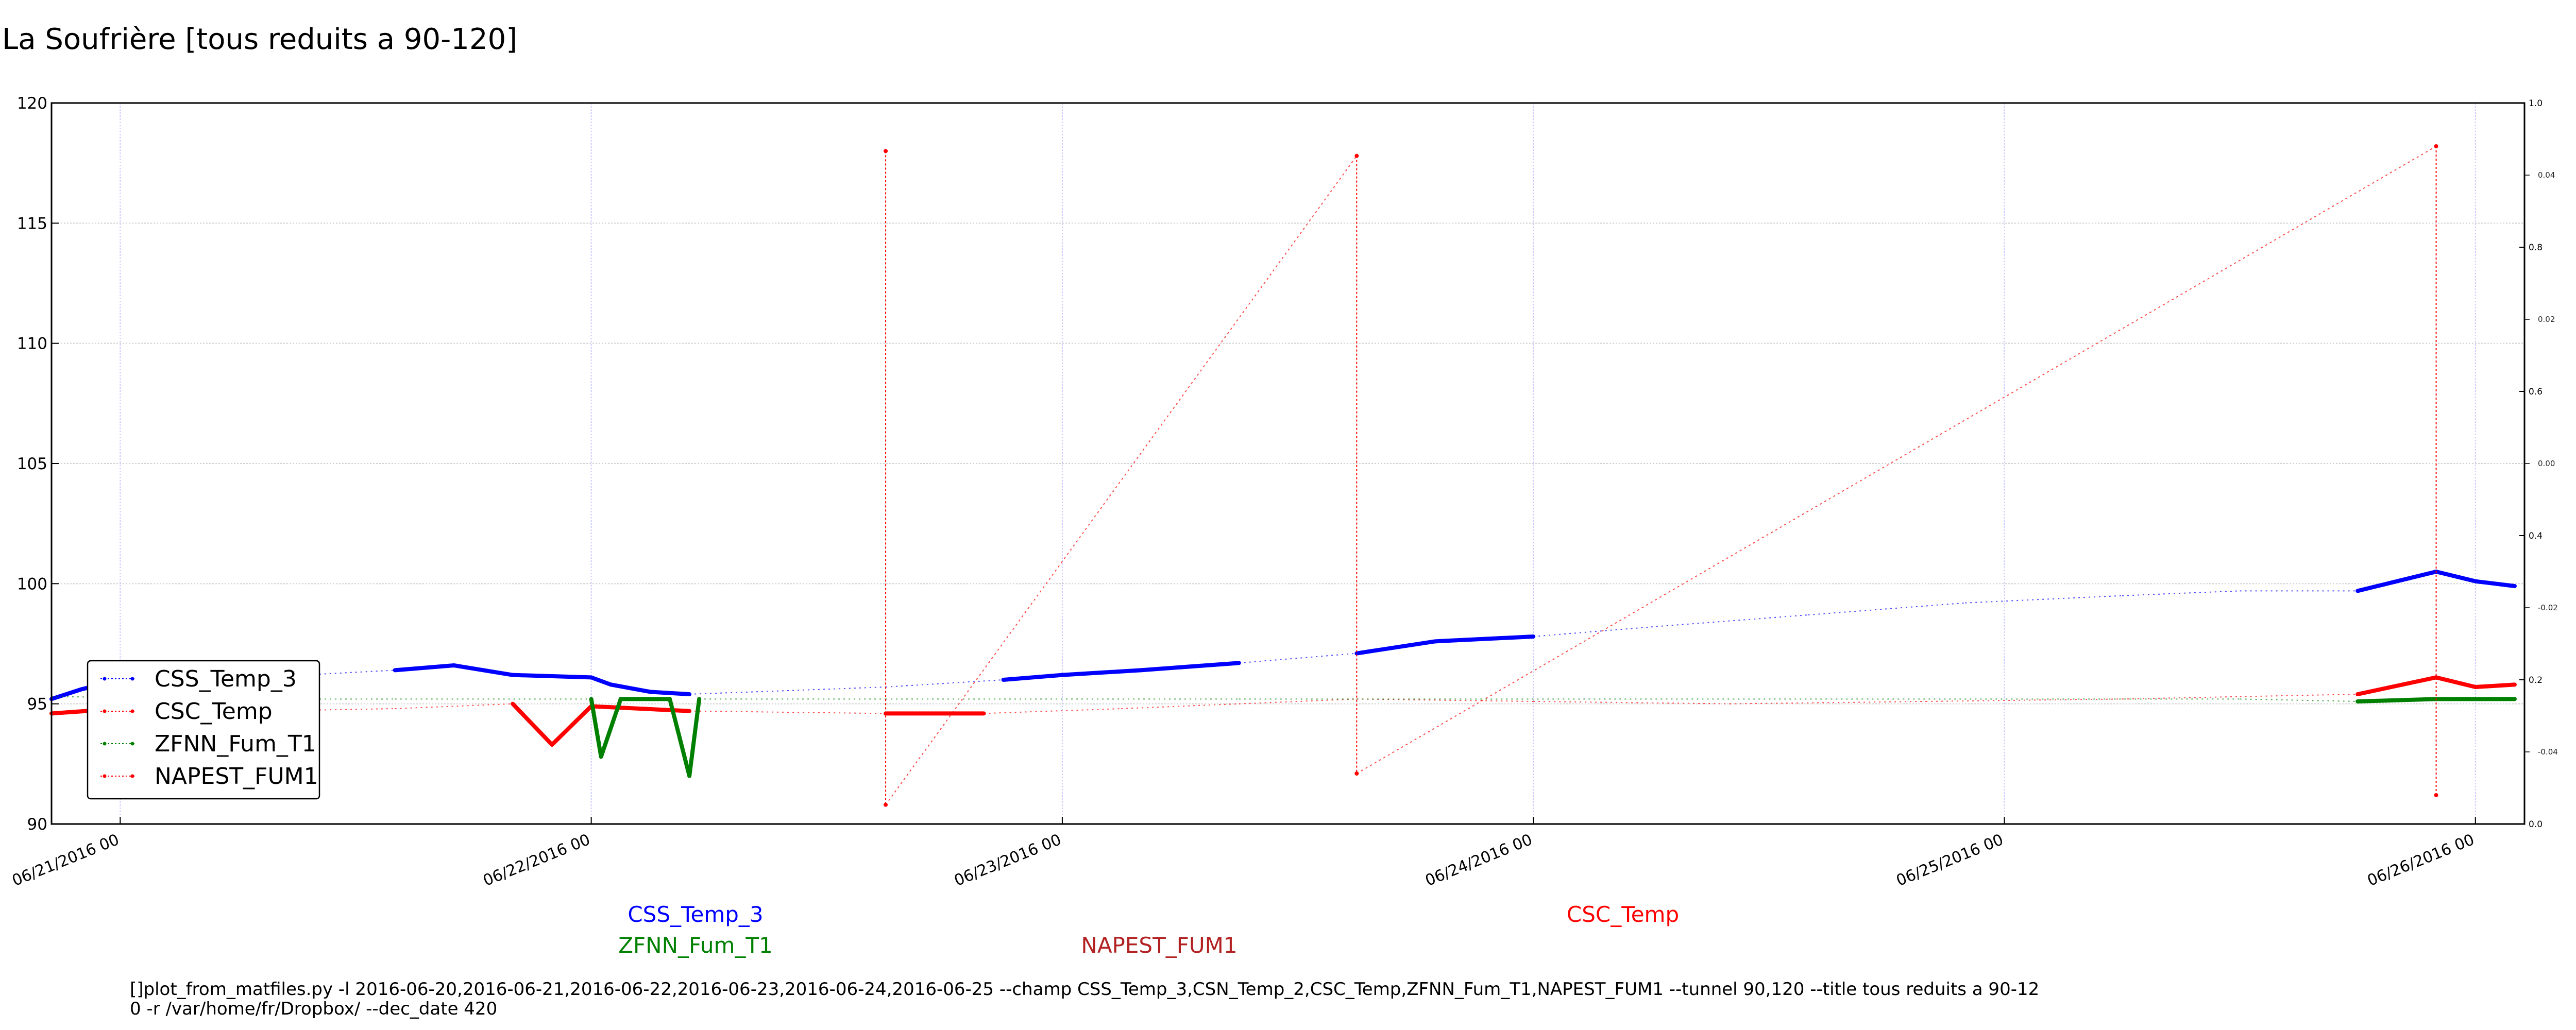 Image resolution: width=2576 pixels, height=1030 pixels. I want to click on legend-items: CSS_Temp_3 CSC_Temp ZFNN_Fum_T1 NAPEST_FUM1, so click(209, 727).